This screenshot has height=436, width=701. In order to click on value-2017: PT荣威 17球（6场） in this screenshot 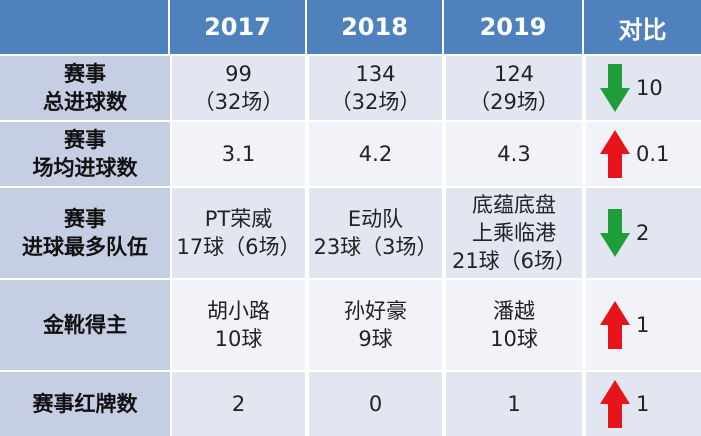, I will do `click(238, 233)`.